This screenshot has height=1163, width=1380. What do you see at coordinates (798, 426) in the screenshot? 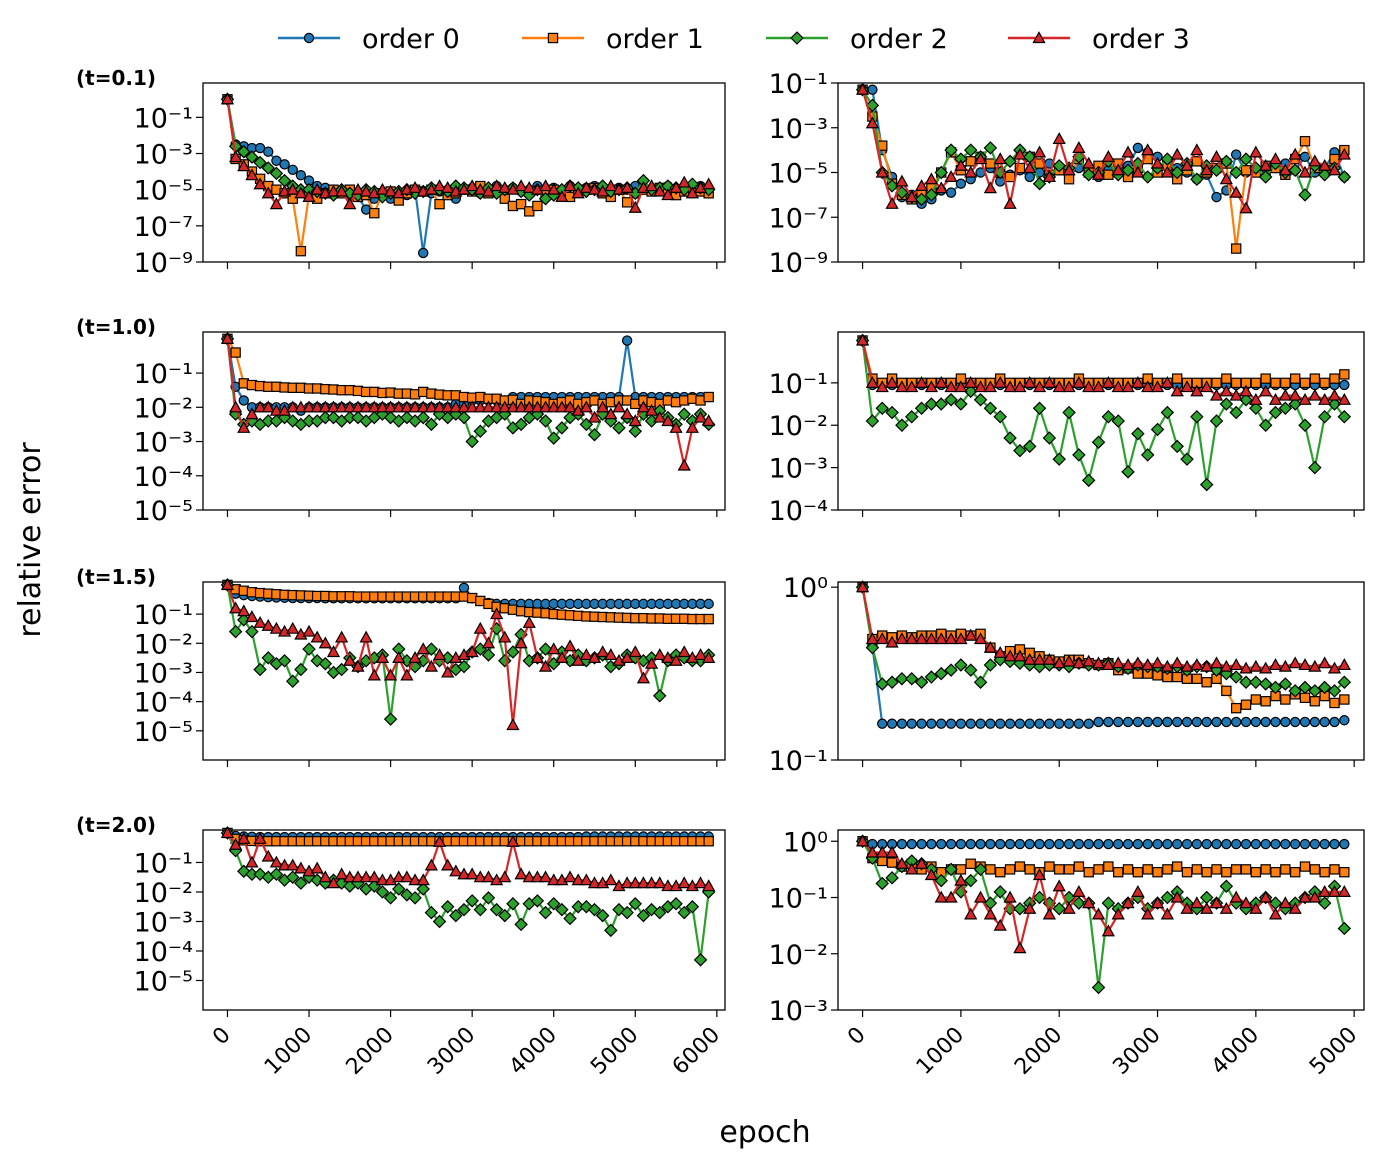
I see `y-tick-label: 10⁻²` at bounding box center [798, 426].